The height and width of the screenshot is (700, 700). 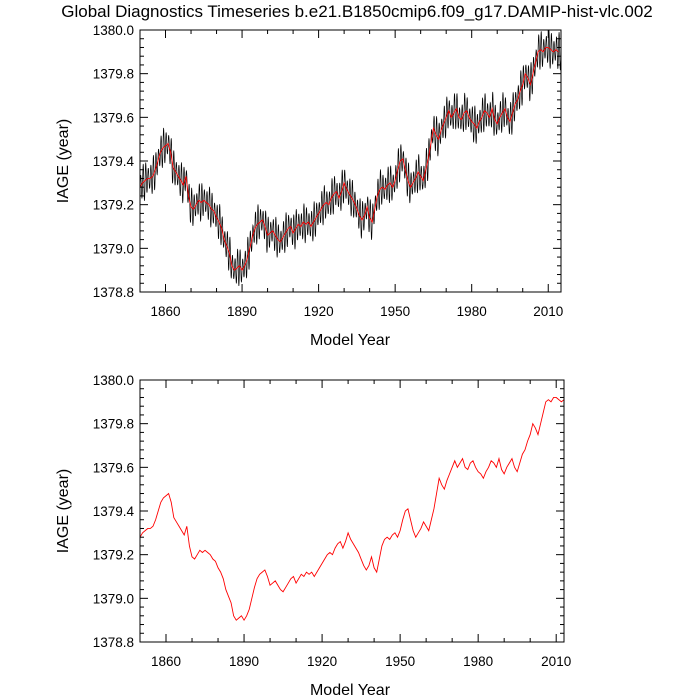 I want to click on bottom-x-axis-label: Model Year, so click(x=350, y=690).